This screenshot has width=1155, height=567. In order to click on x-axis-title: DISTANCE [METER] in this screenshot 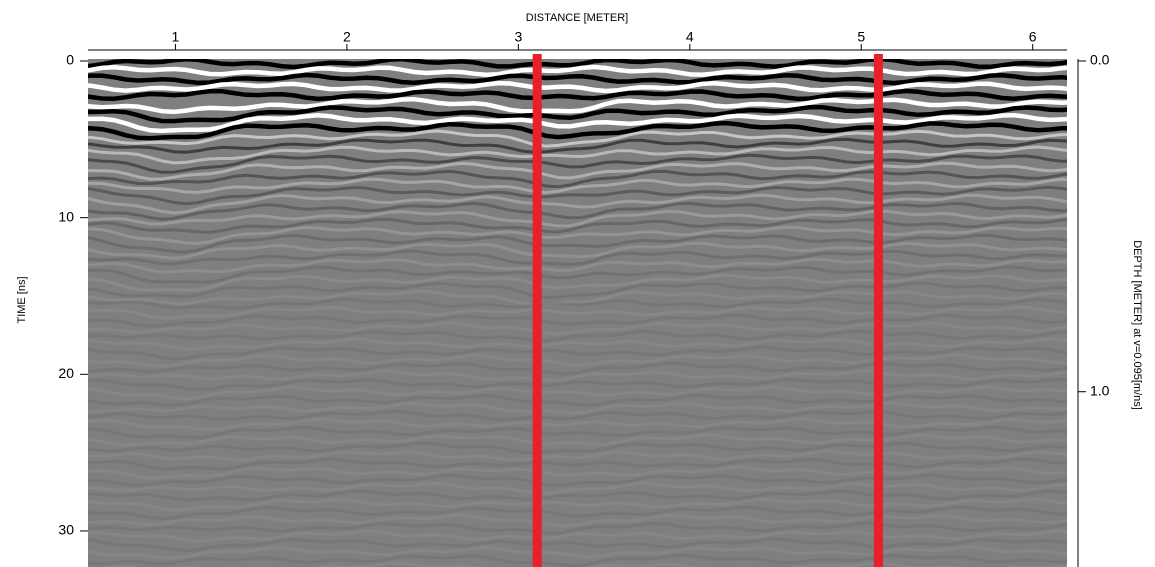, I will do `click(577, 18)`.